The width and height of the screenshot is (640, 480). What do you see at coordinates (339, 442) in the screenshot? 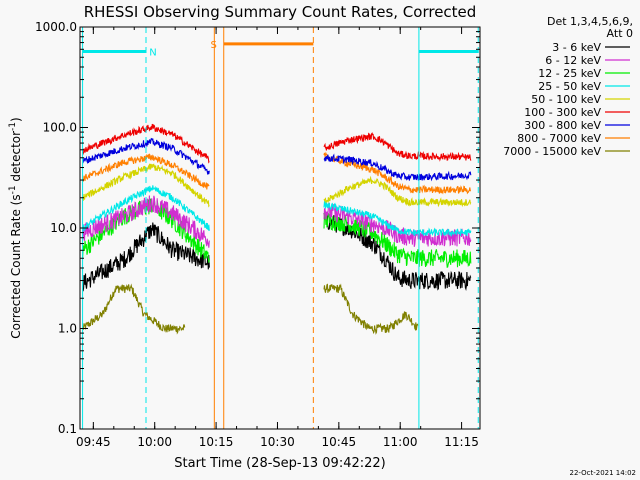
I see `x-tick-label: 10:45` at bounding box center [339, 442].